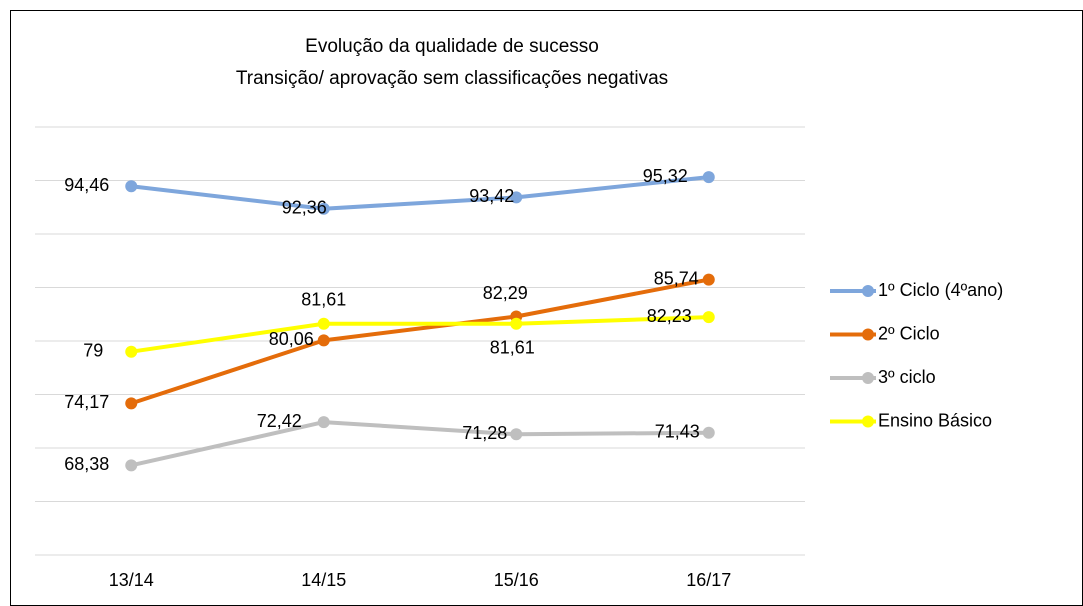  Describe the element at coordinates (677, 431) in the screenshot. I see `data-label: 71,43` at that location.